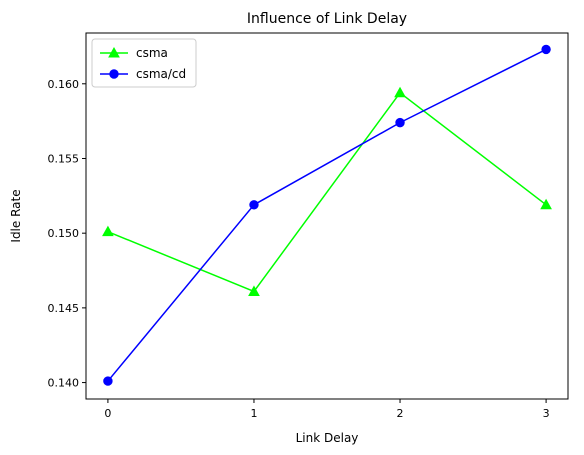  Describe the element at coordinates (107, 413) in the screenshot. I see `x-tick-label: 0` at that location.